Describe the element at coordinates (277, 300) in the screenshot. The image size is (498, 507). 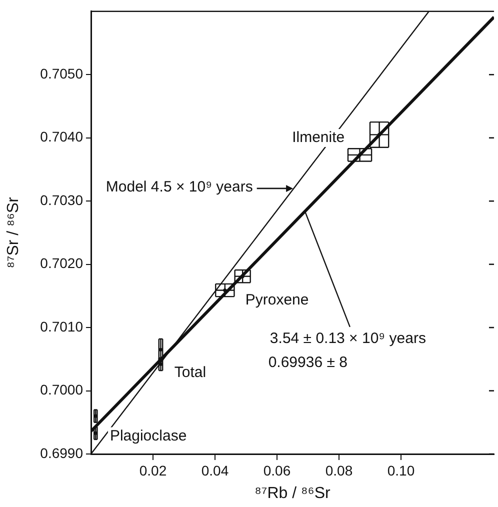
I see `annotation: Pyroxene` at that location.